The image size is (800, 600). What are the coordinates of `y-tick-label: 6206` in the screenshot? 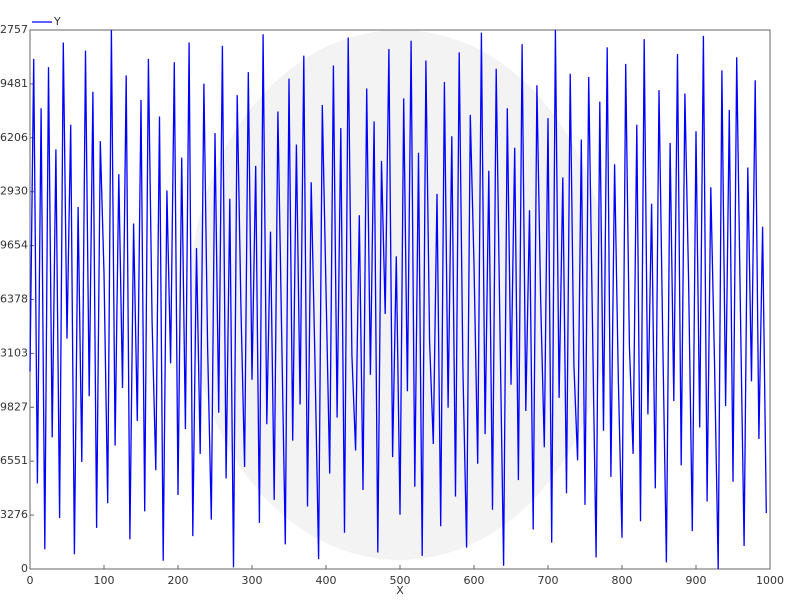 It's located at (14, 137).